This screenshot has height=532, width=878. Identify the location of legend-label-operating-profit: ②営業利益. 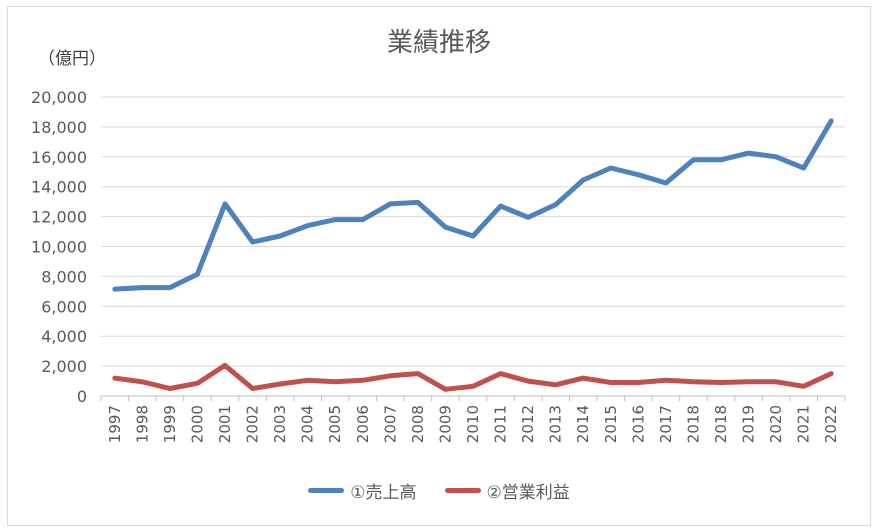
(528, 493).